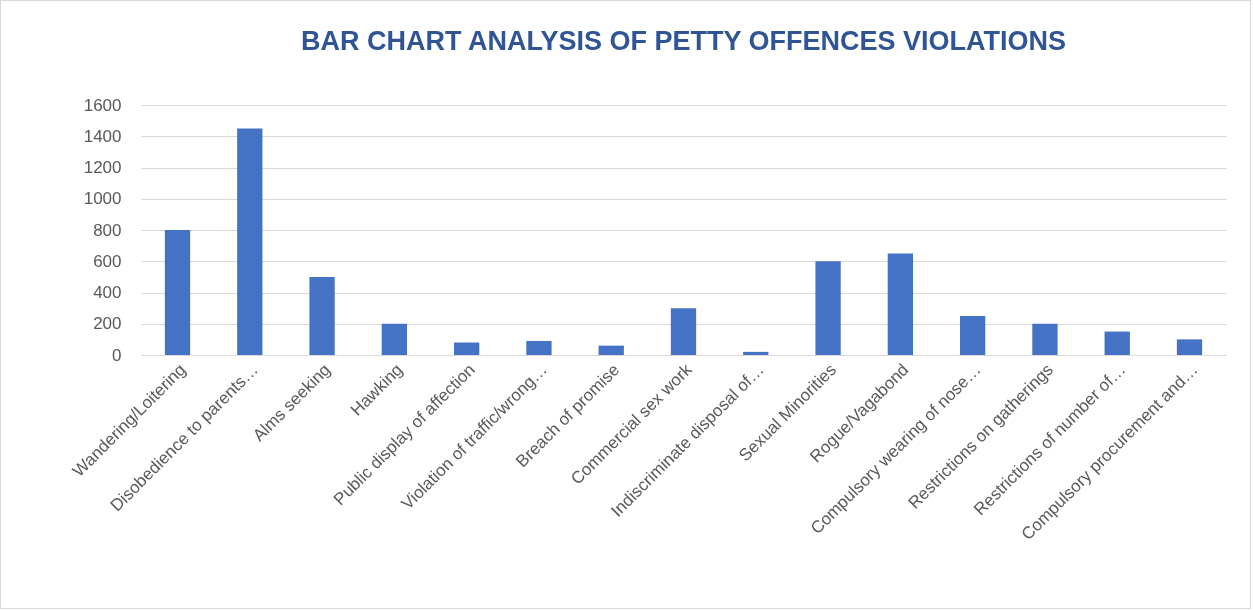 This screenshot has width=1253, height=611. Describe the element at coordinates (102, 136) in the screenshot. I see `y-tick-label: 1400` at that location.